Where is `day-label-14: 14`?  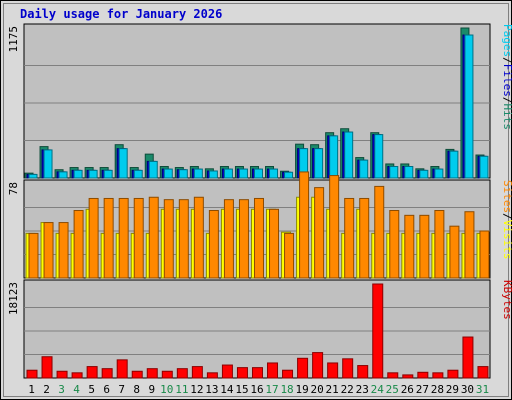 day-label-14: 14 is located at coordinates (227, 389).